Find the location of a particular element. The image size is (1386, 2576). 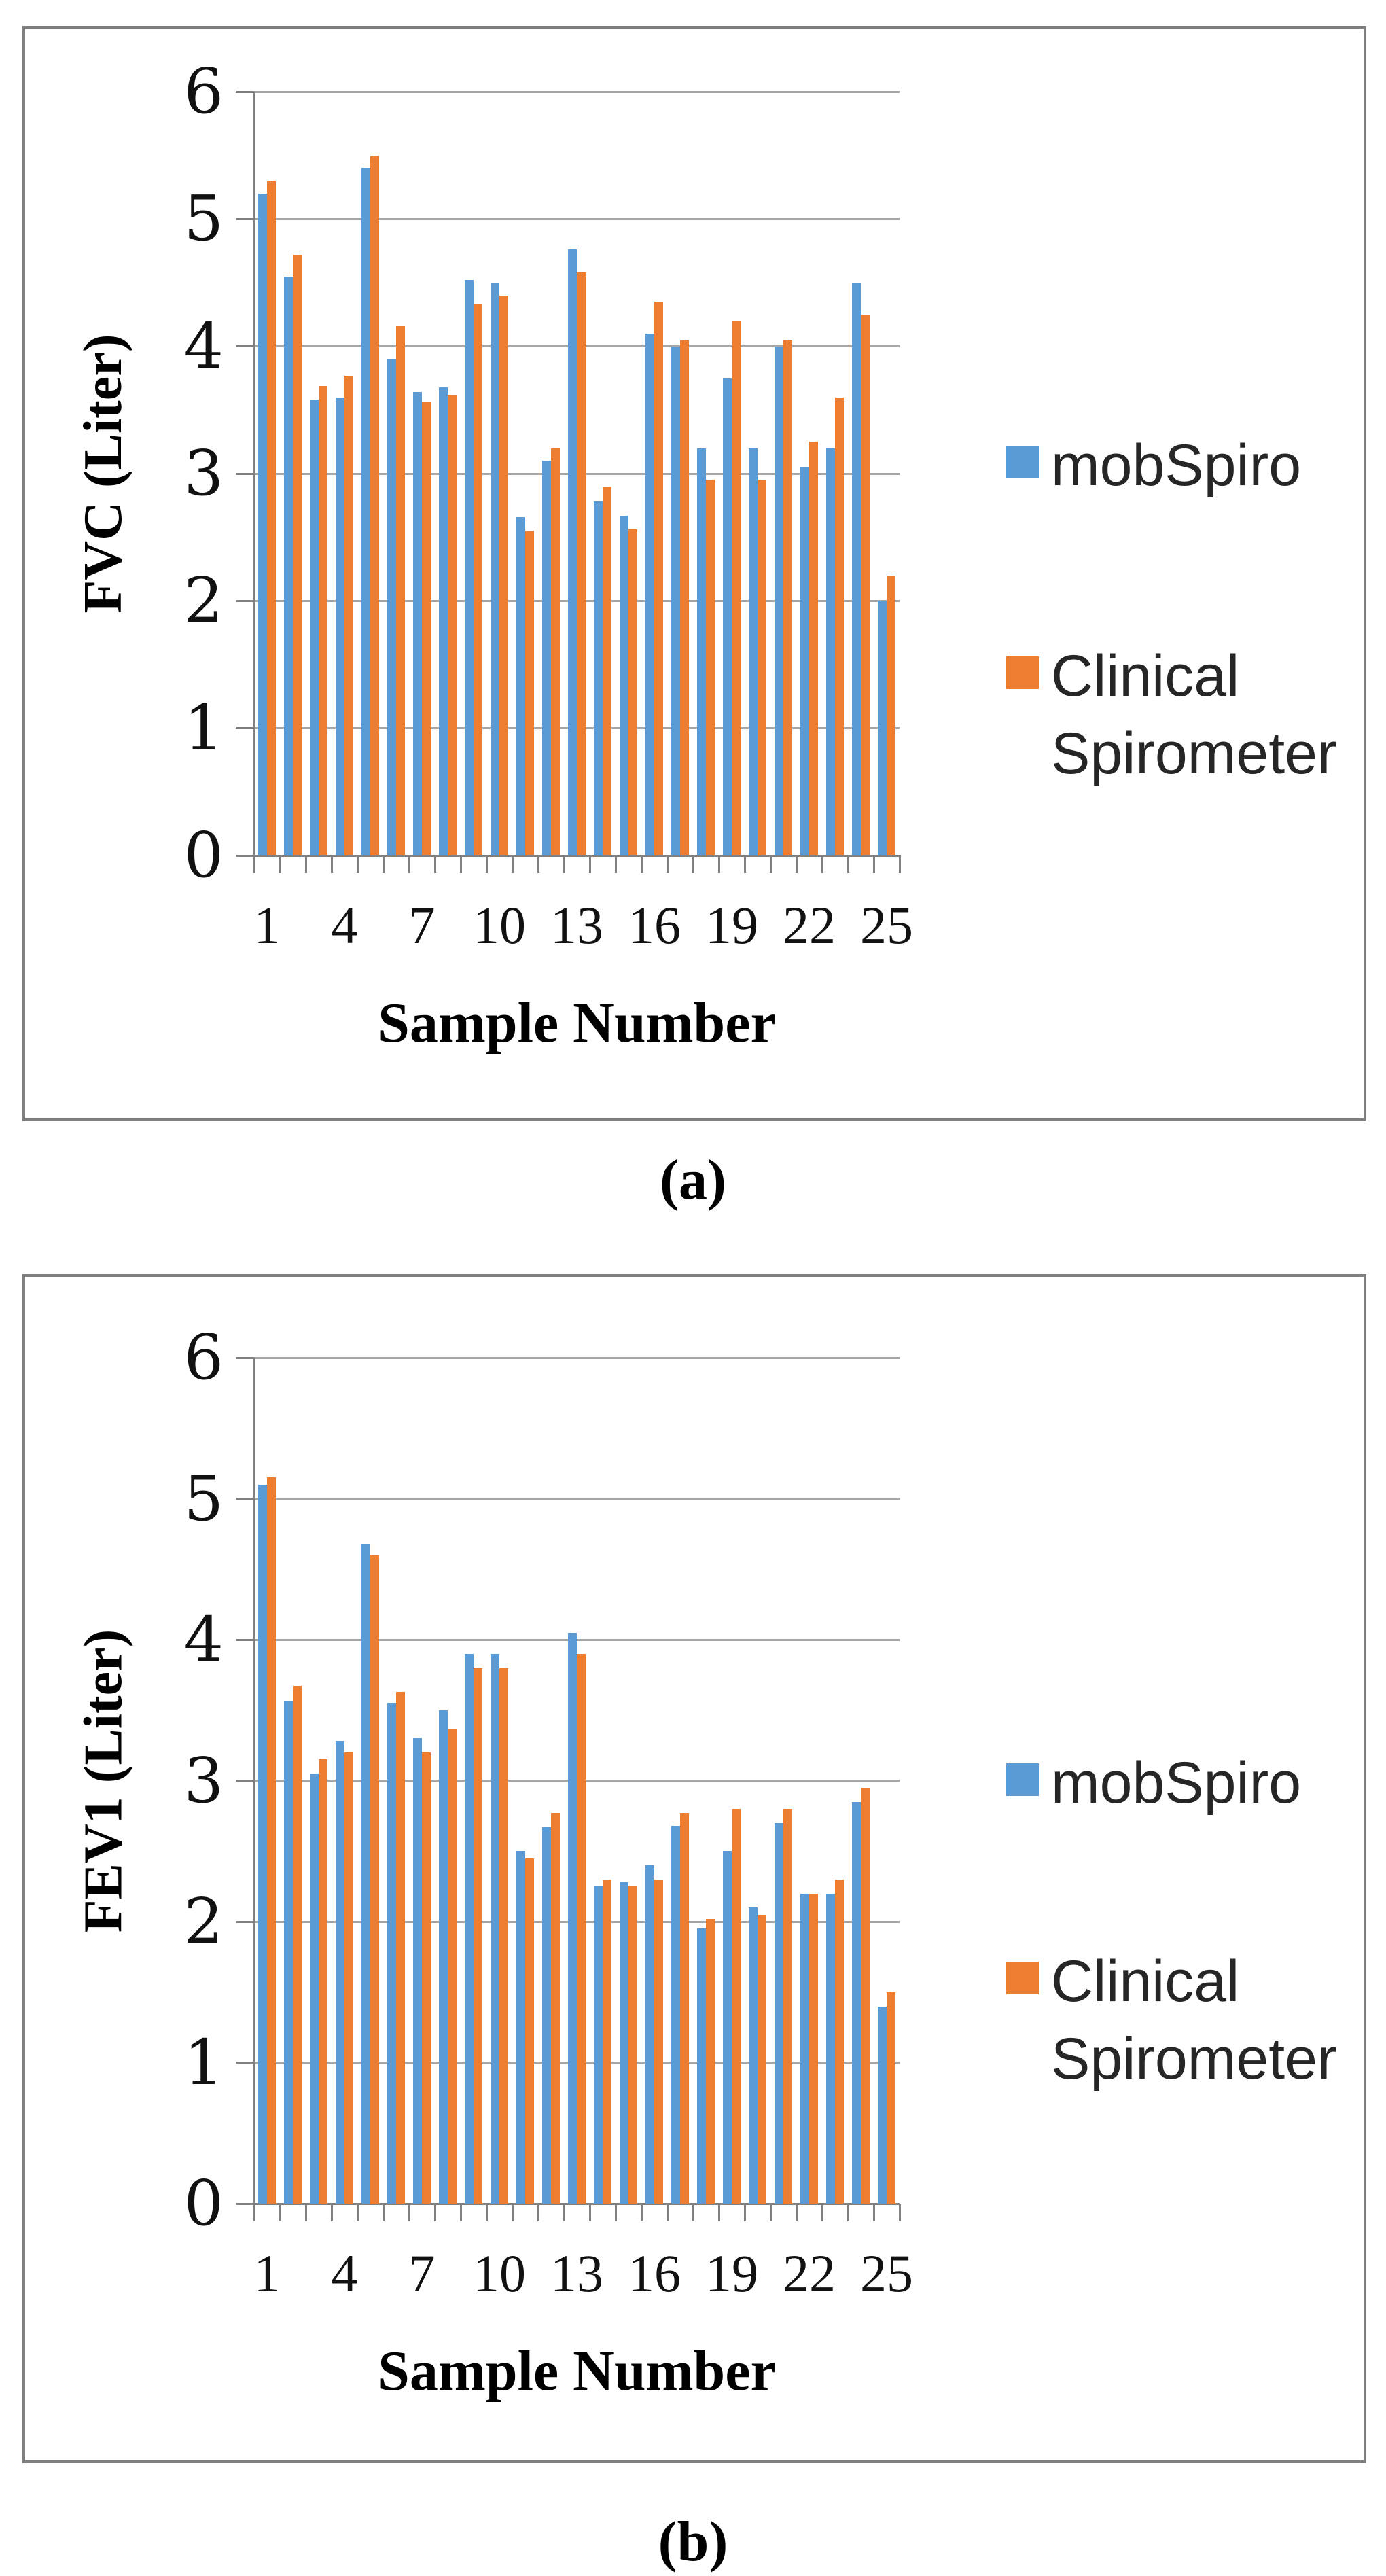

y-axis-title: FEV1 (Liter) is located at coordinates (103, 1781).